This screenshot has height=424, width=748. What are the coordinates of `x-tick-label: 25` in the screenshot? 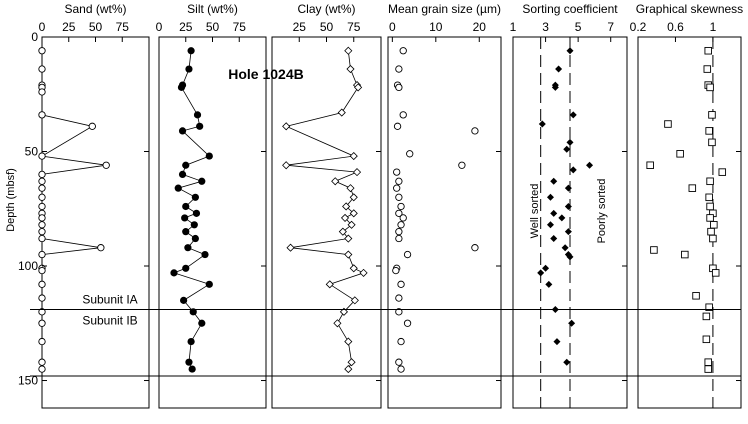 It's located at (300, 27).